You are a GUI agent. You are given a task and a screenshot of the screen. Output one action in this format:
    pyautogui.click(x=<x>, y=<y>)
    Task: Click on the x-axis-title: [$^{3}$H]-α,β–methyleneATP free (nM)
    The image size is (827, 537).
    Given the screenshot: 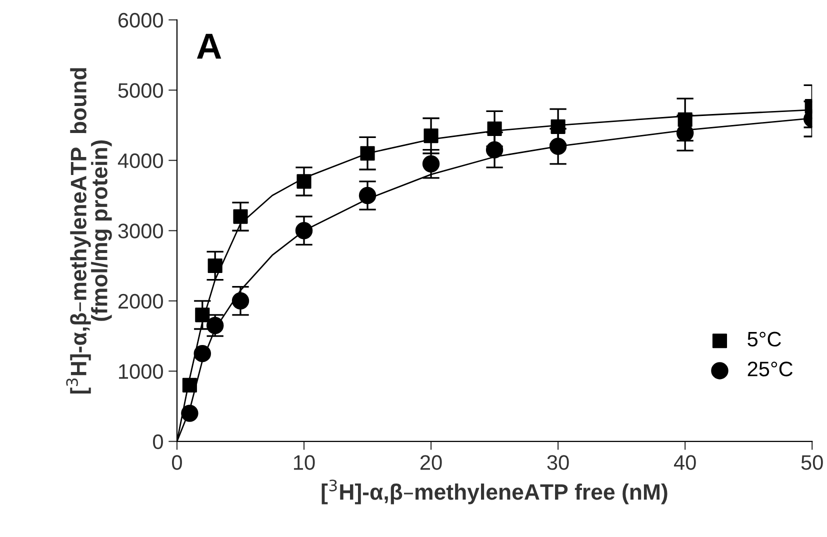 What is the action you would take?
    pyautogui.click(x=495, y=492)
    